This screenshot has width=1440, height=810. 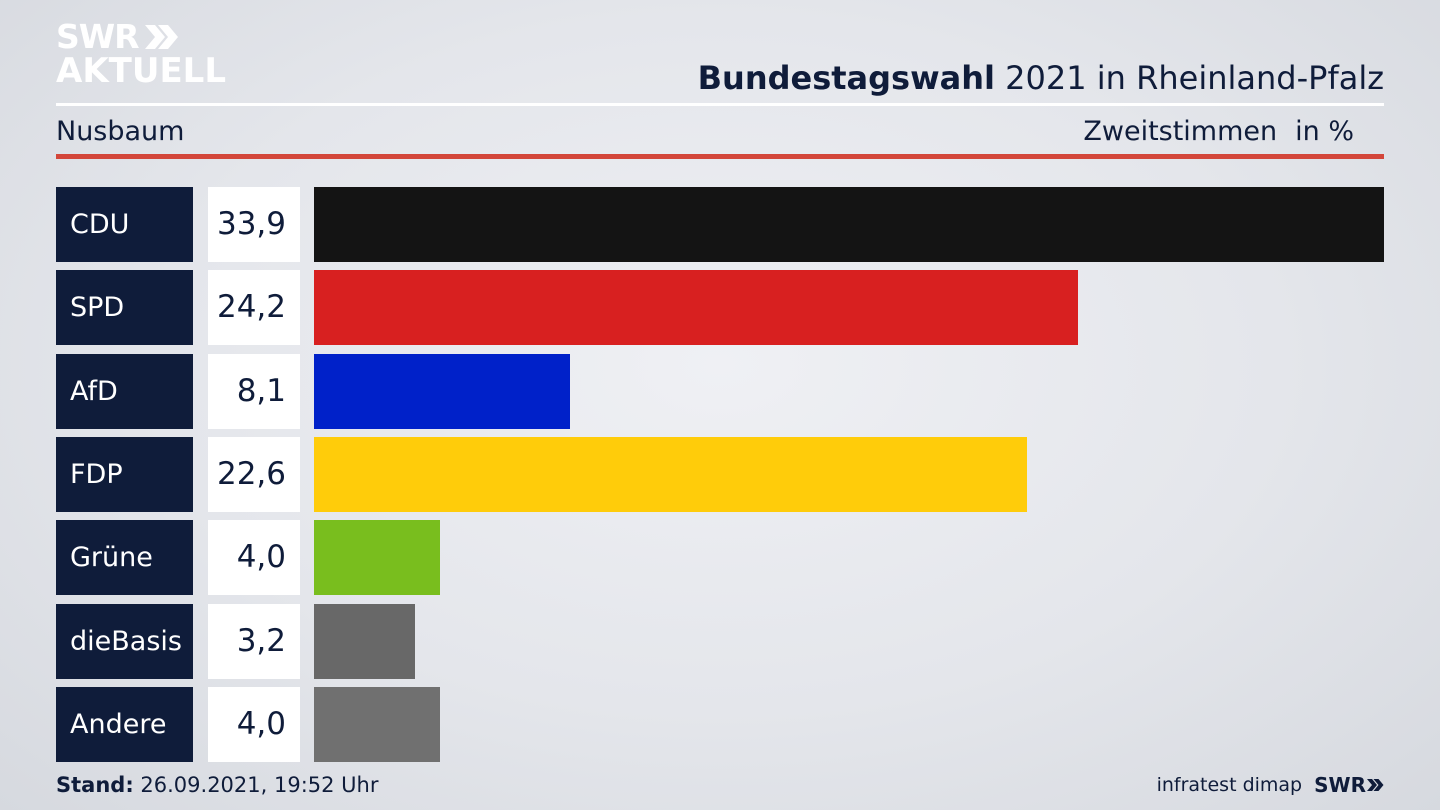 What do you see at coordinates (720, 641) in the screenshot?
I see `bar-row: dieBasis 3,2` at bounding box center [720, 641].